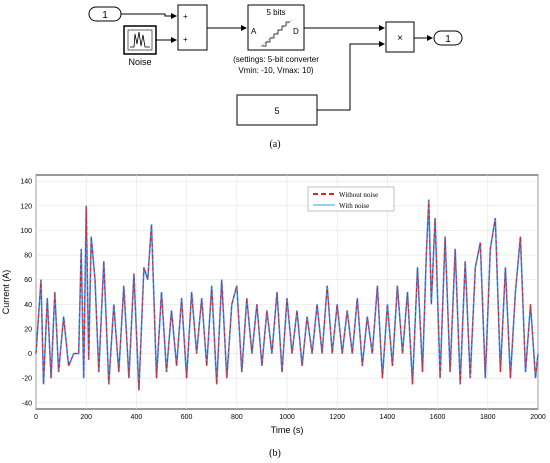  What do you see at coordinates (185, 39) in the screenshot?
I see `sum-sign-2: +` at bounding box center [185, 39].